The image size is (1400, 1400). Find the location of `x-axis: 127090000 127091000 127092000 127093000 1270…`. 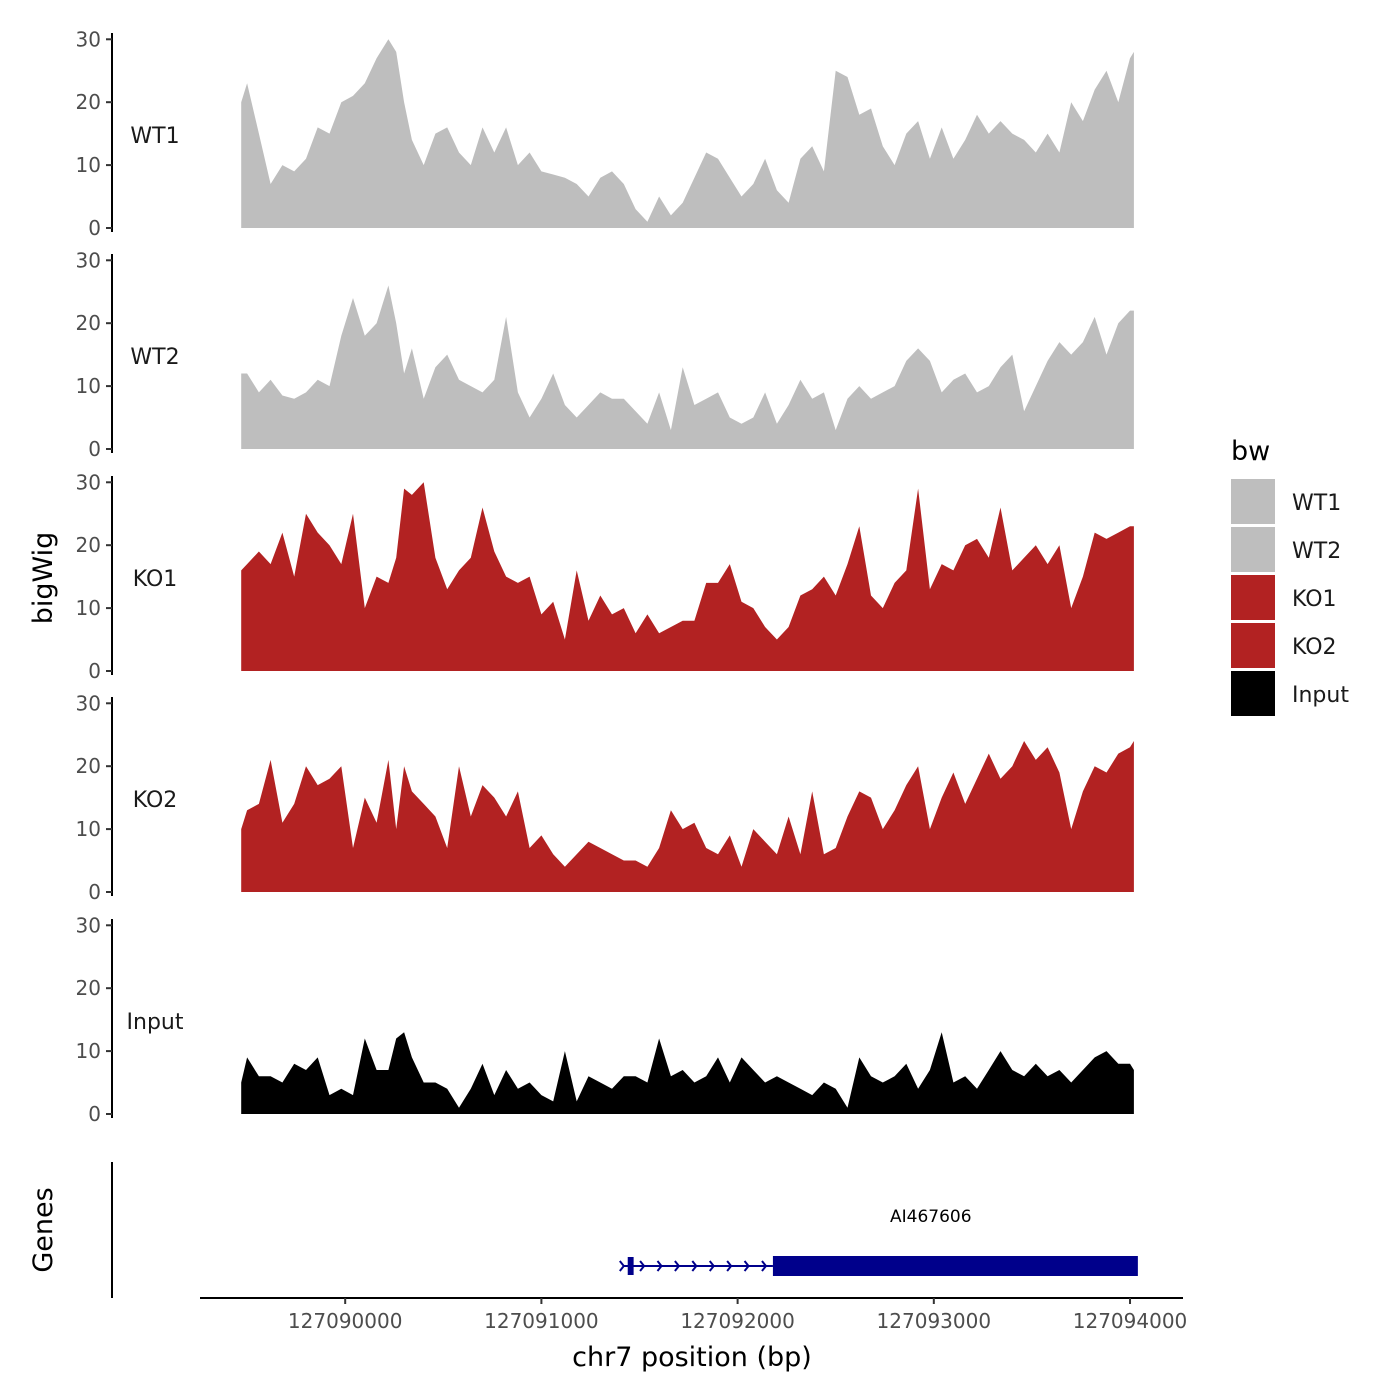

x-axis: 127090000 127091000 127092000 127093000 1270… is located at coordinates (693, 1335).